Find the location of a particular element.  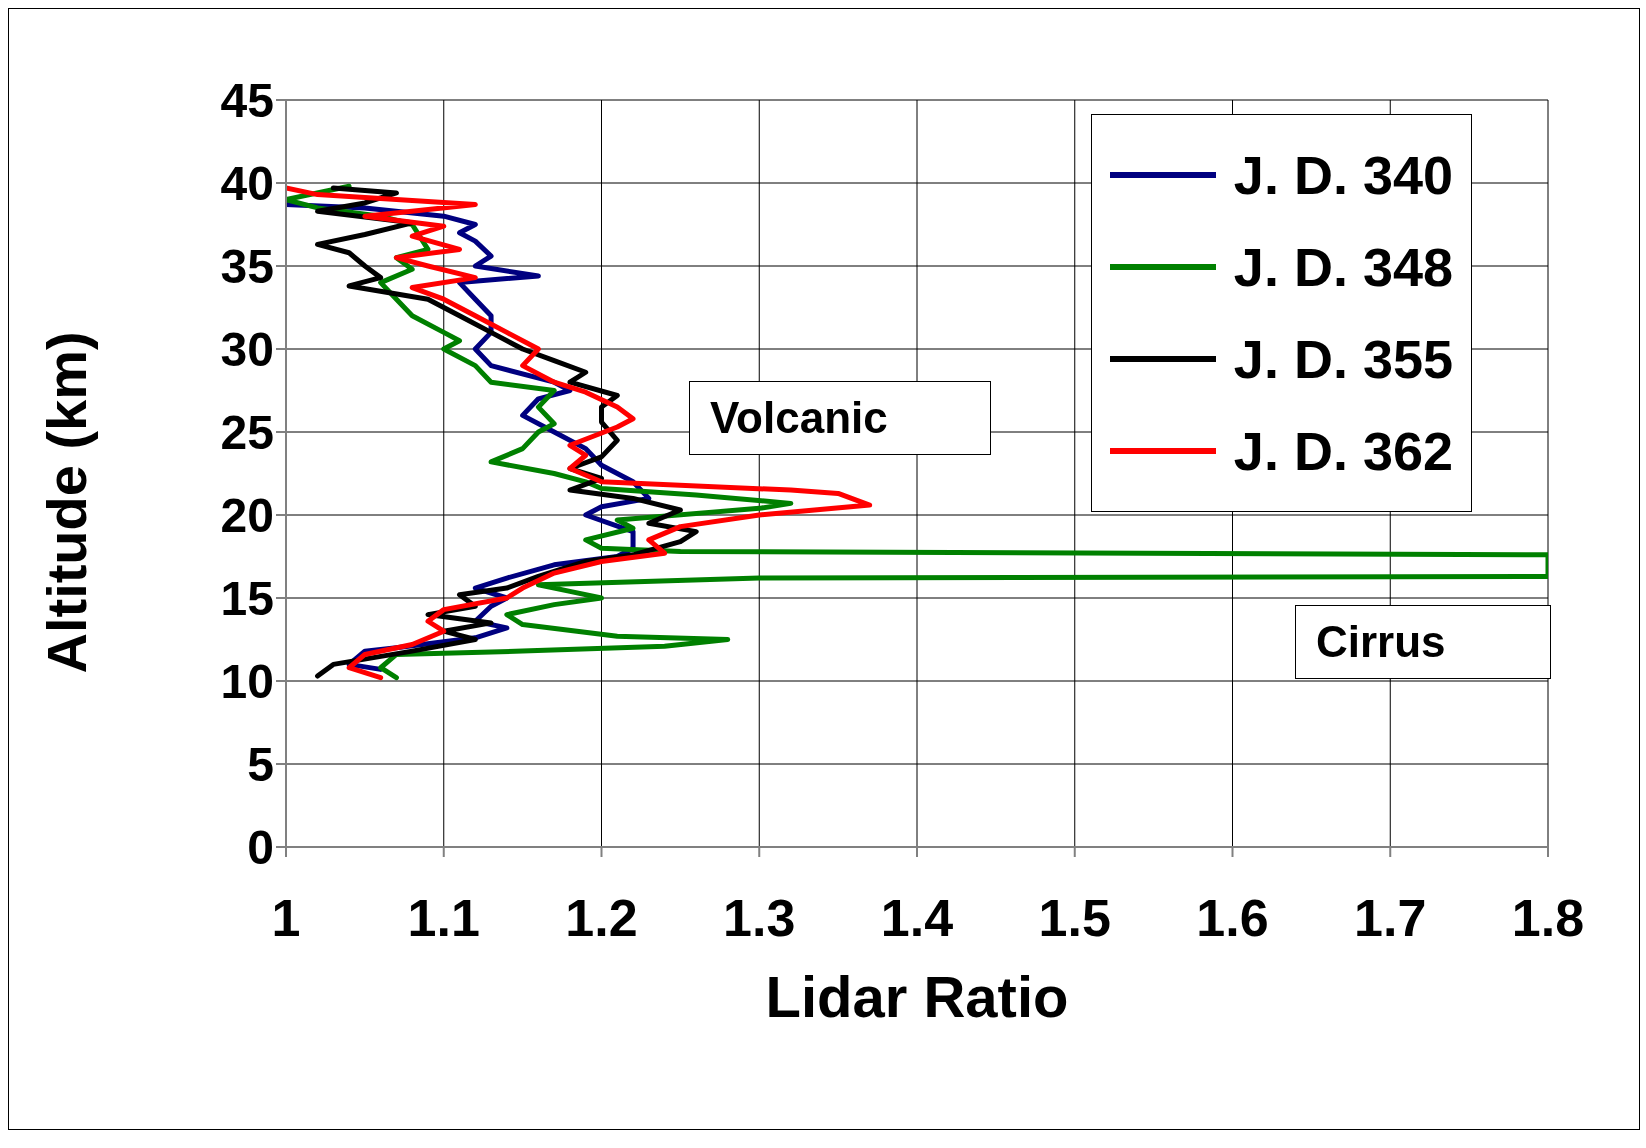

x-tick-label: 1.2 is located at coordinates (601, 917).